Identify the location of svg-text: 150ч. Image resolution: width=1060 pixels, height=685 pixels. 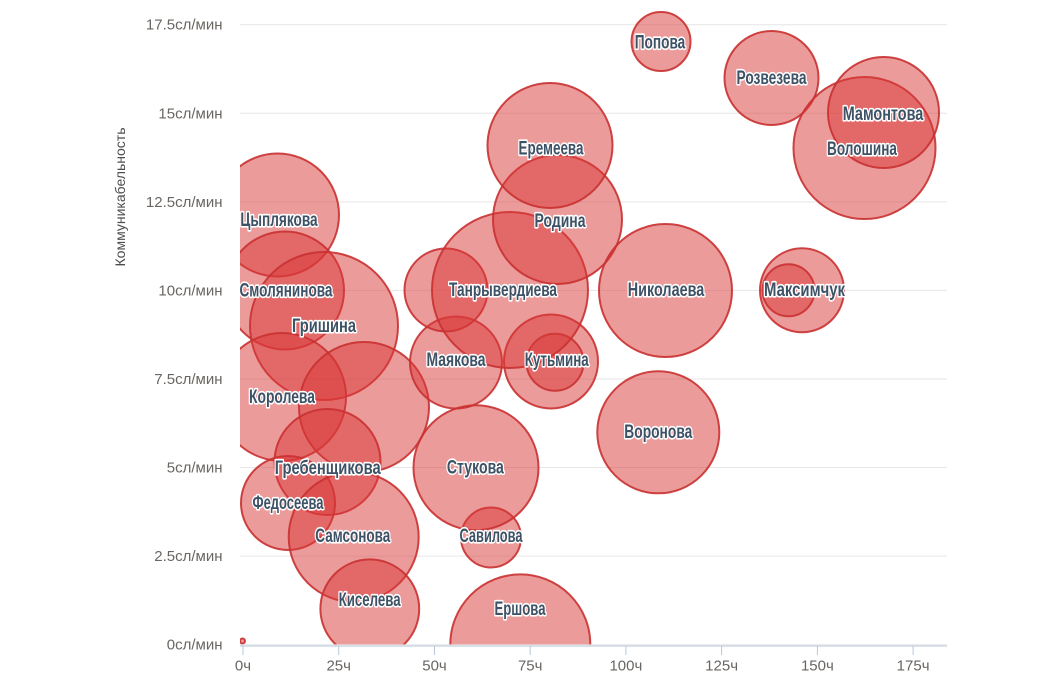
(817, 666).